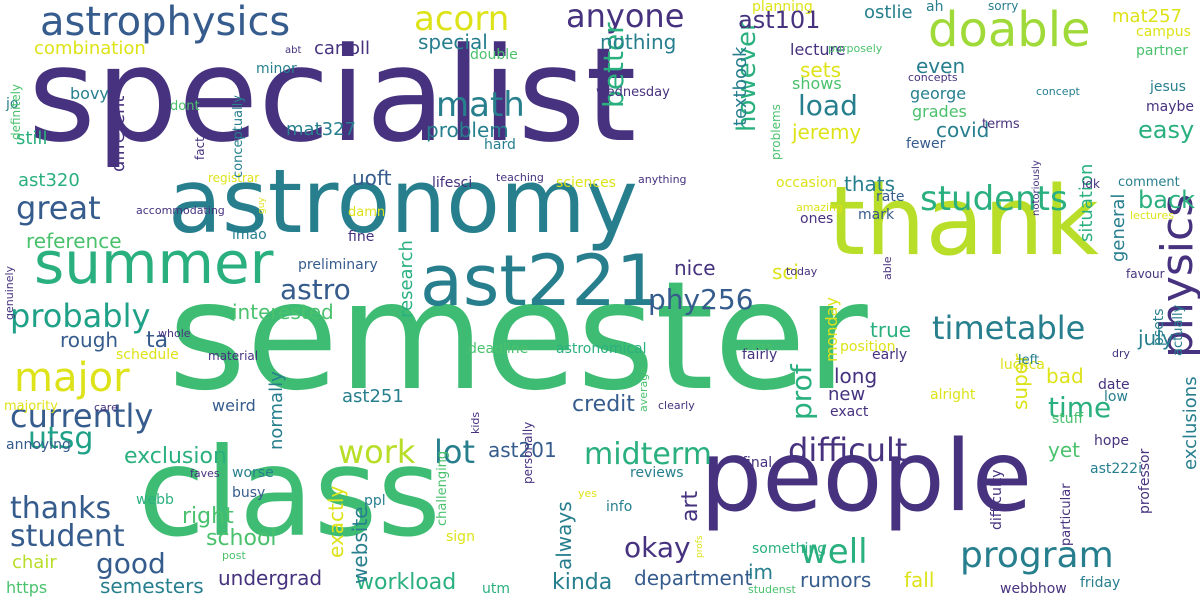  What do you see at coordinates (820, 70) in the screenshot?
I see `word-sets: sets` at bounding box center [820, 70].